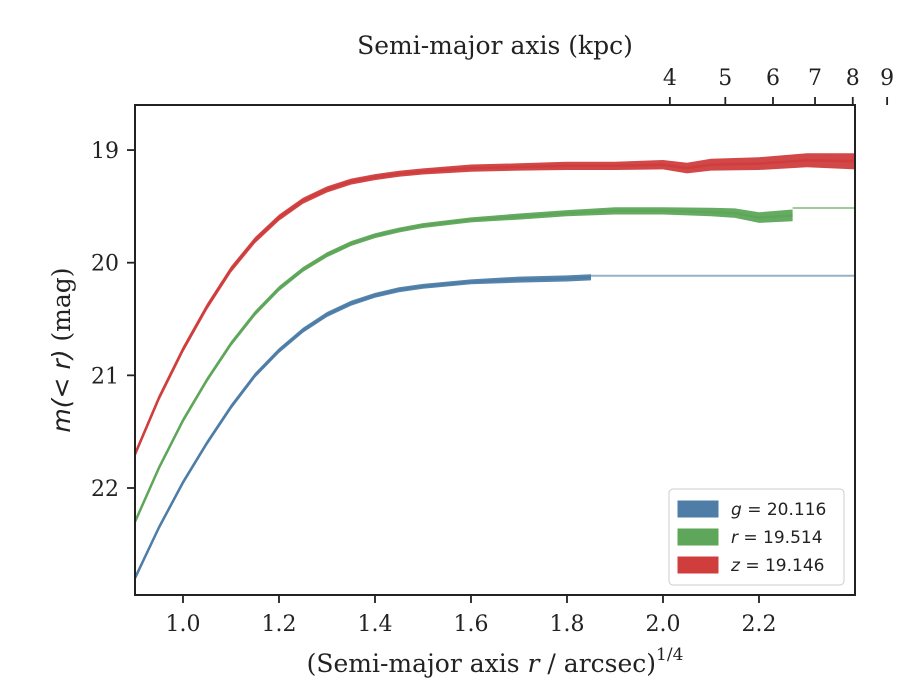 Image resolution: width=900 pixels, height=700 pixels. Describe the element at coordinates (61, 349) in the screenshot. I see `y-axis-title: m(< r) (mag)` at that location.